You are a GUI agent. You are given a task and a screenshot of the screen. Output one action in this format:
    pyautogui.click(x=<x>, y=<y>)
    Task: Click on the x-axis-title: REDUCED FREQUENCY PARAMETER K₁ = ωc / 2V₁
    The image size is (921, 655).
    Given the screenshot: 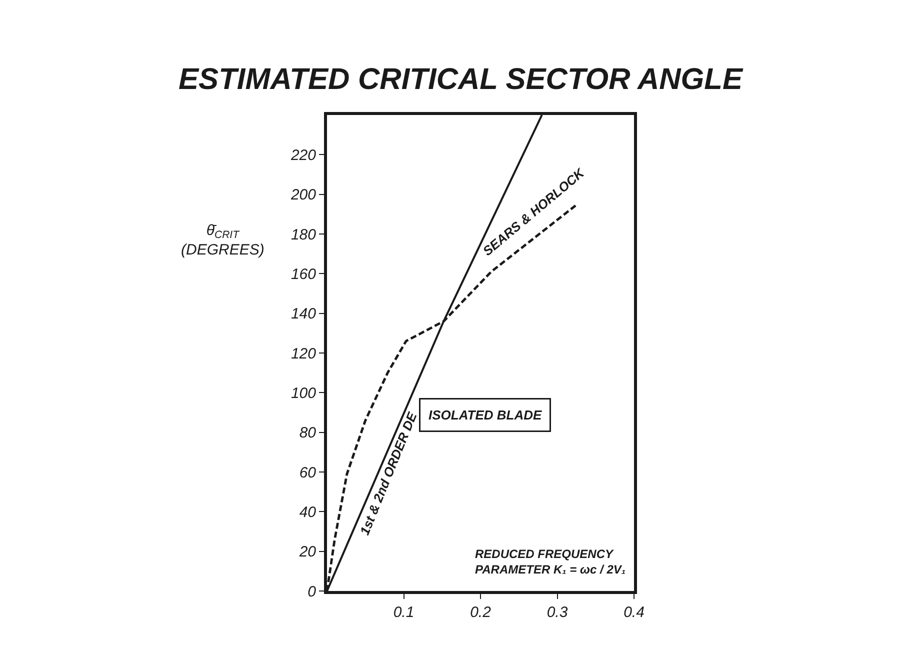 What is the action you would take?
    pyautogui.click(x=550, y=562)
    